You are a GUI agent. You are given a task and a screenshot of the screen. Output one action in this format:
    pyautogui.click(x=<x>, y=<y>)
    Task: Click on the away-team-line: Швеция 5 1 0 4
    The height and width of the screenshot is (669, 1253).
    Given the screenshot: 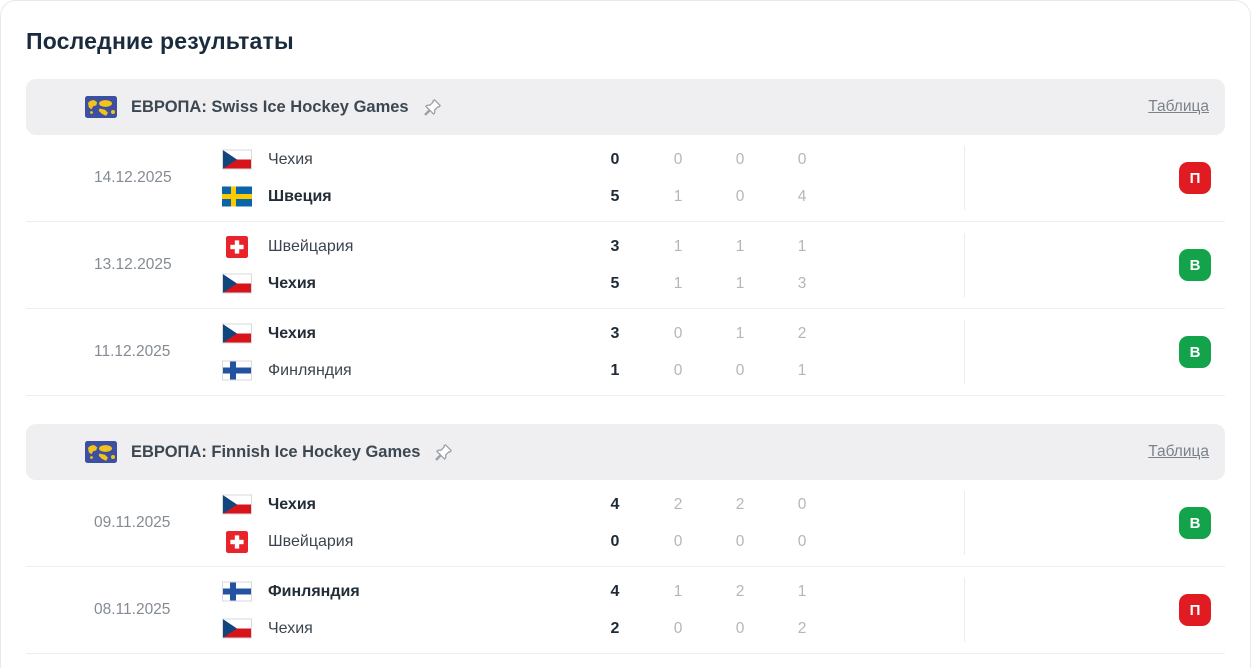 What is the action you would take?
    pyautogui.click(x=715, y=197)
    